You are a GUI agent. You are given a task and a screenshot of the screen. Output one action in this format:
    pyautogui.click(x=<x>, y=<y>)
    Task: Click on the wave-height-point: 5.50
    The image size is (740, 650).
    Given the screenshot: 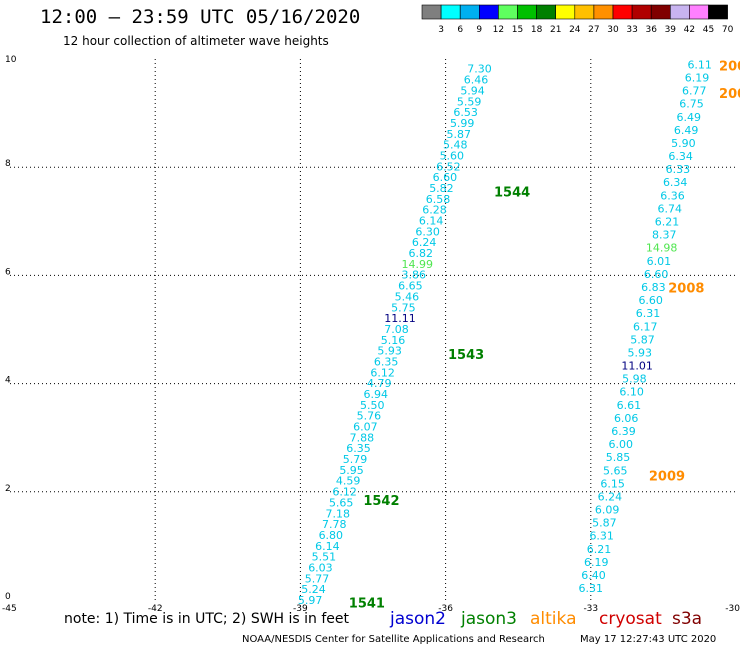 What is the action you would take?
    pyautogui.click(x=372, y=405)
    